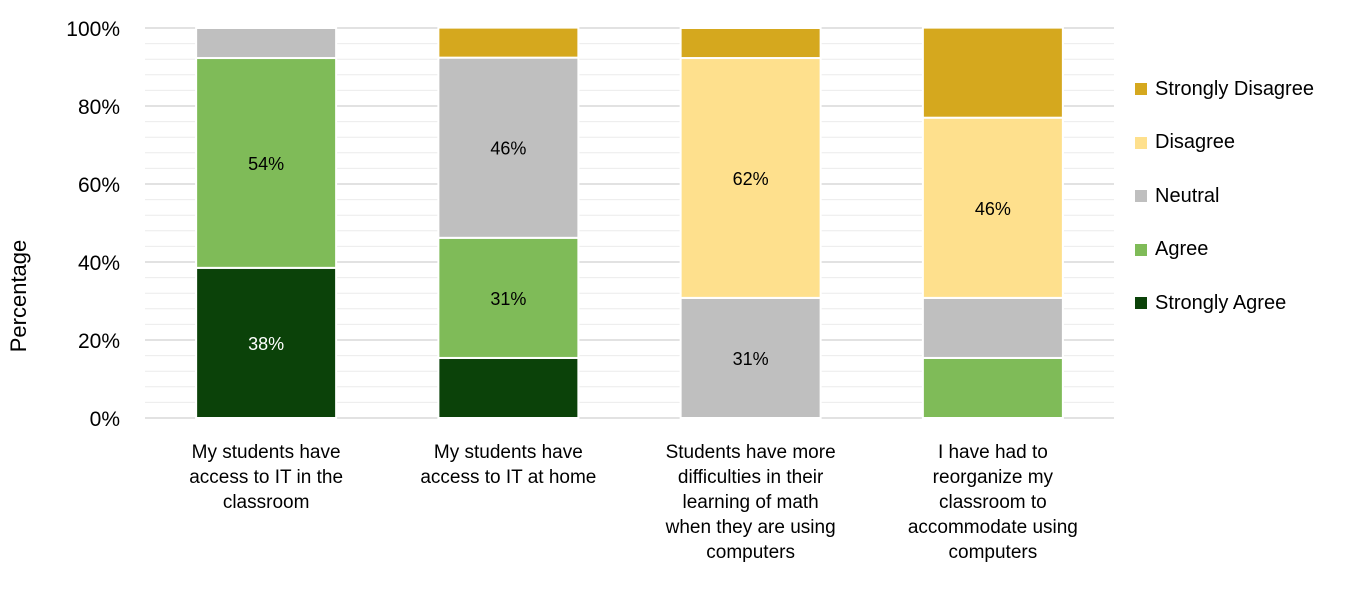  Describe the element at coordinates (1182, 249) in the screenshot. I see `legend-label: Agree` at that location.